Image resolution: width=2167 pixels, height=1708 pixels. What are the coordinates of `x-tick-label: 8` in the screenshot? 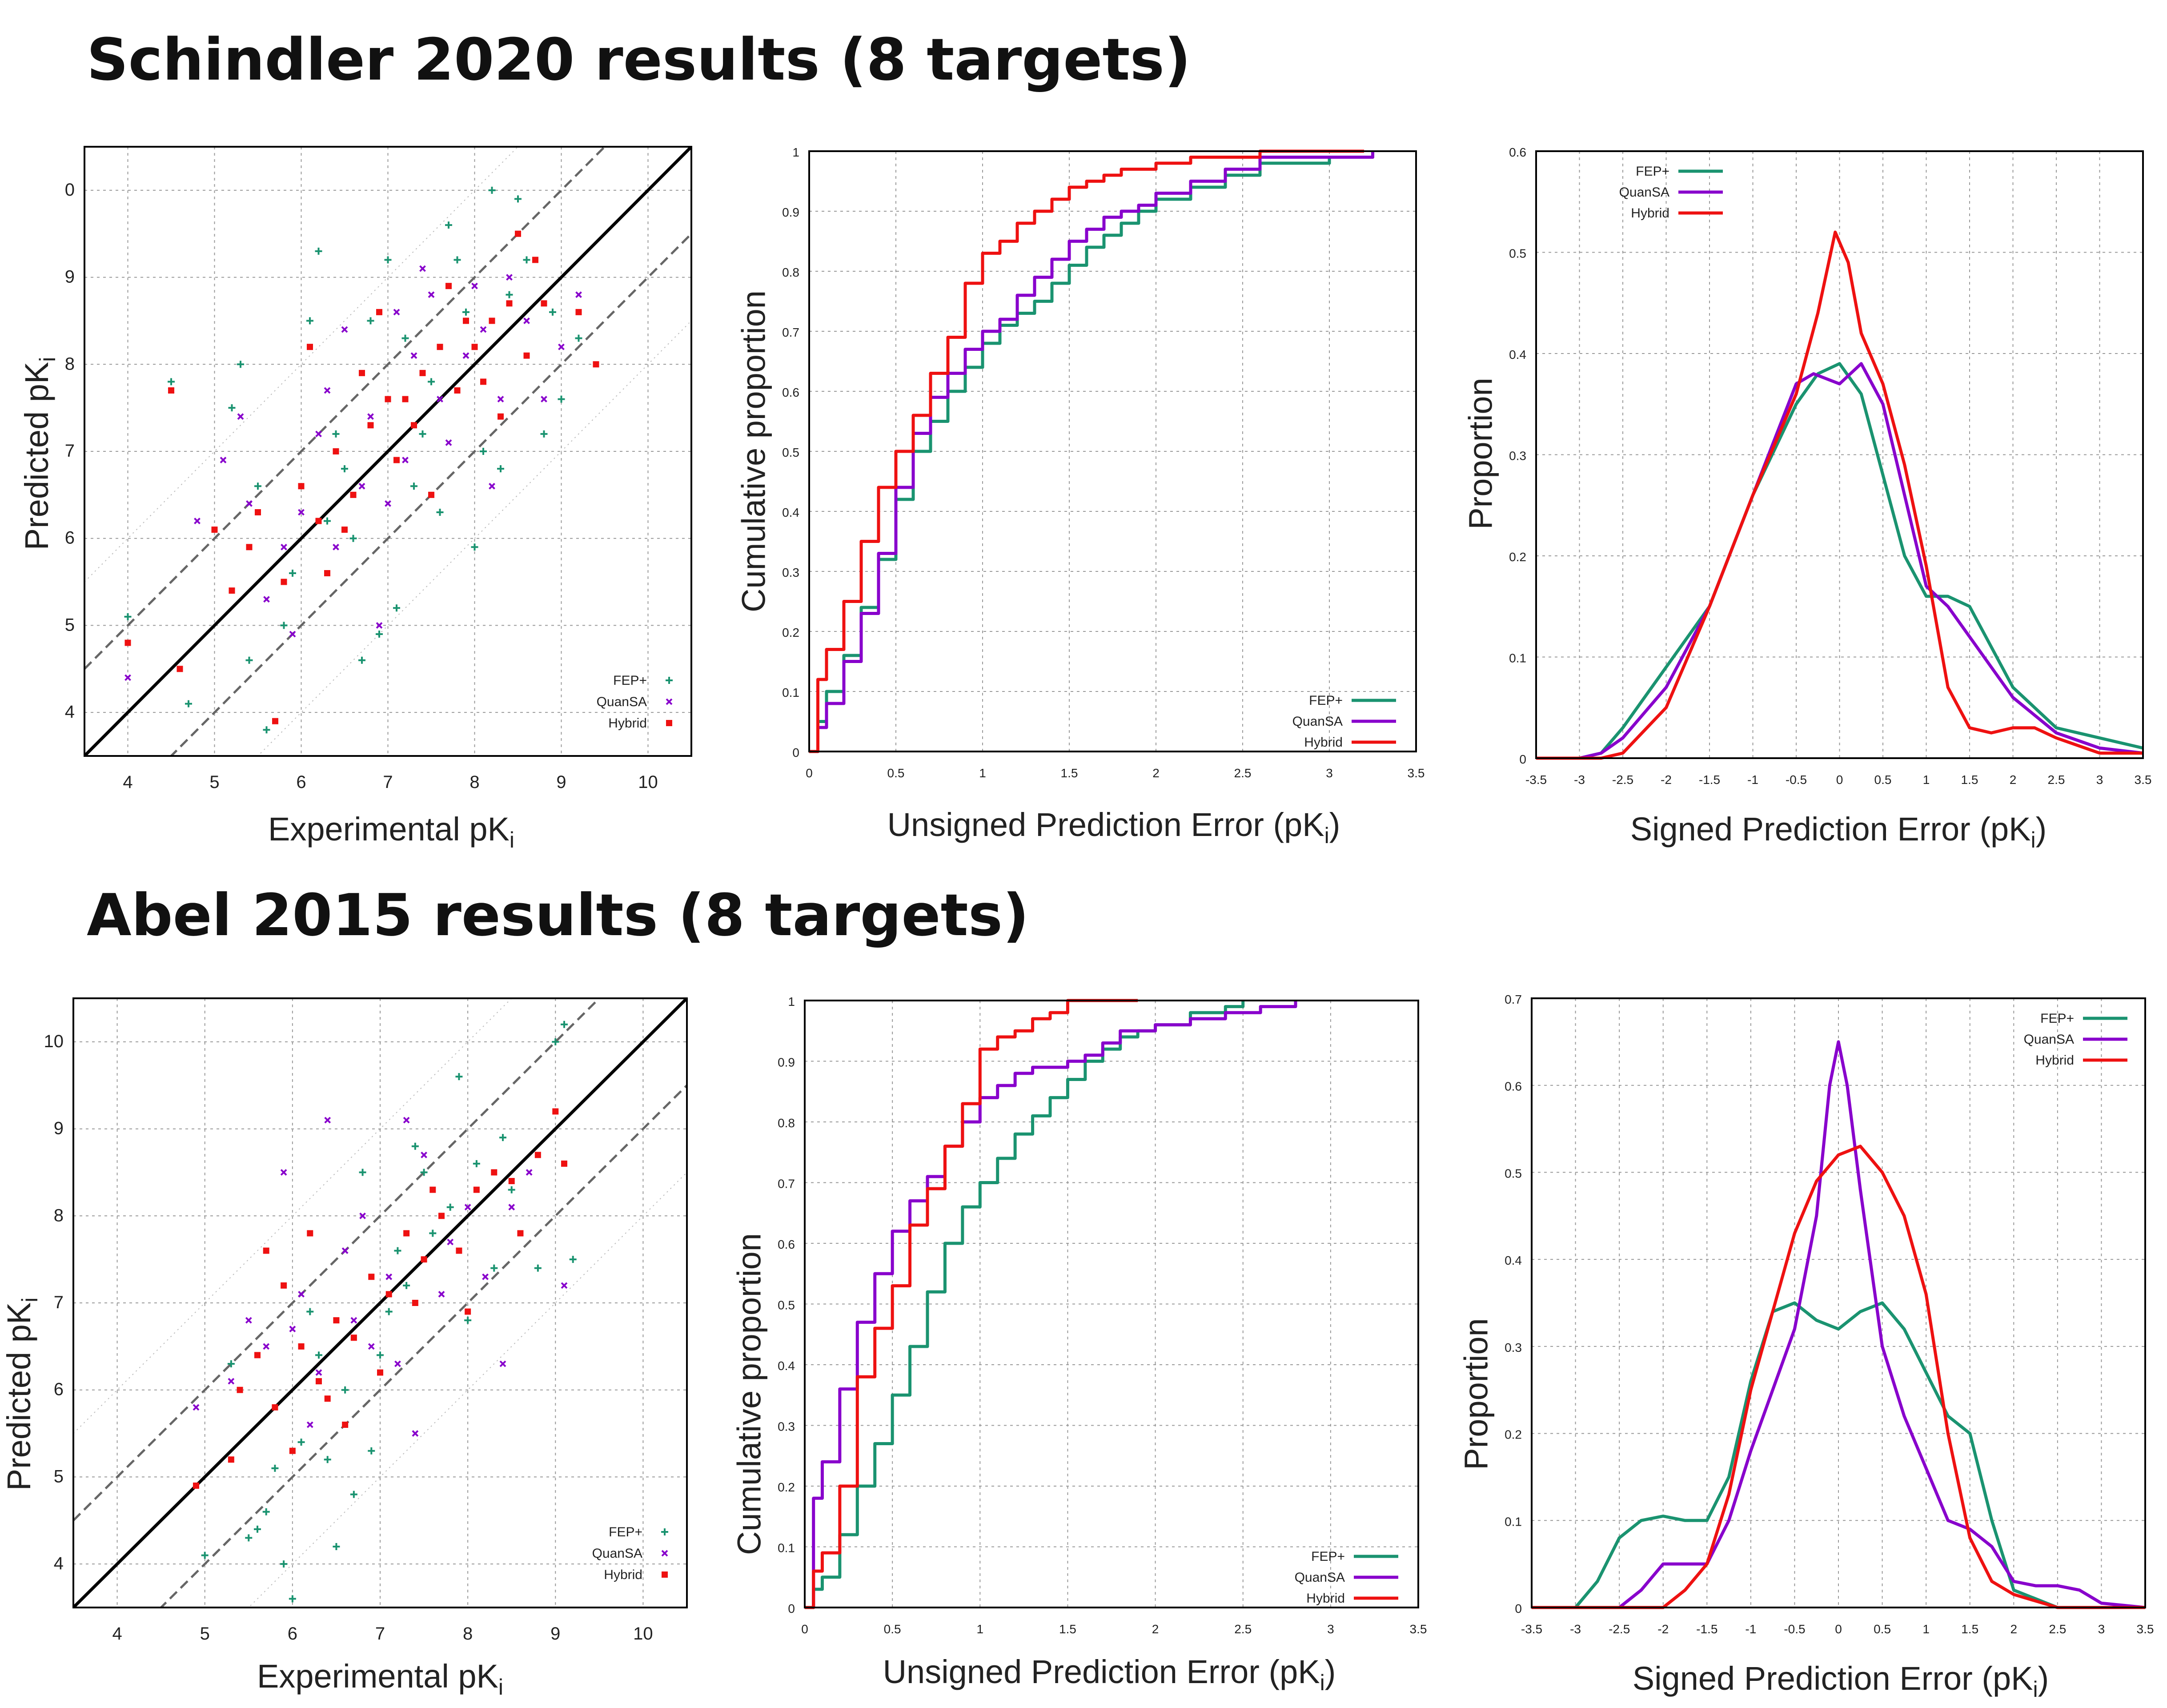 It's located at (475, 782).